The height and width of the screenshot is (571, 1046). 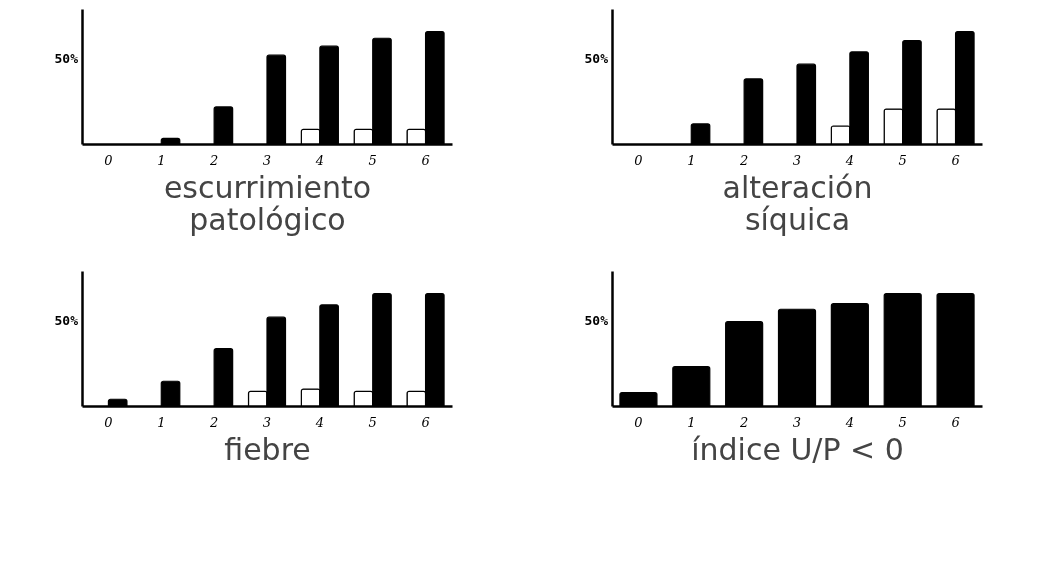 I want to click on x-axis-title: fiebre, so click(x=267, y=449).